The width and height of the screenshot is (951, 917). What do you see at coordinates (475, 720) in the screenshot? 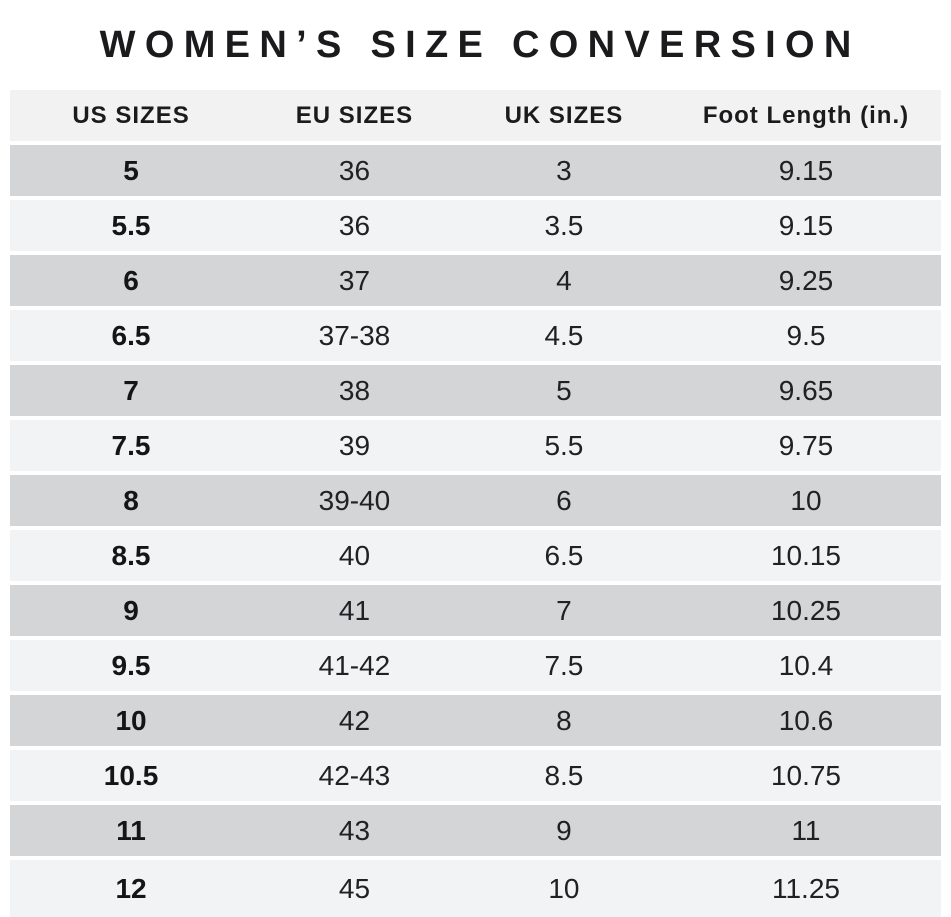
I see `table-row: 10 42 8 10.6` at bounding box center [475, 720].